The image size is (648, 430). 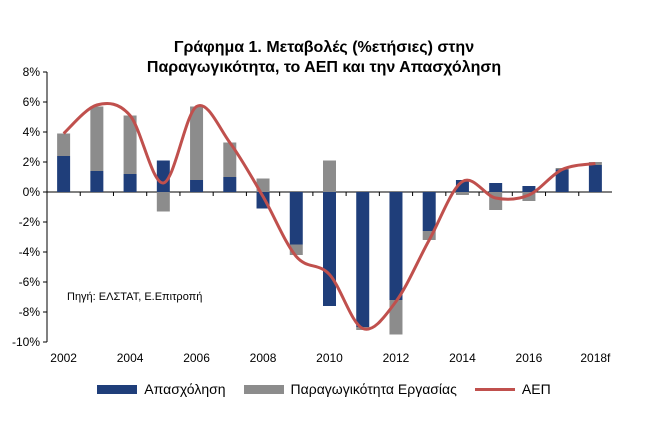 I want to click on legend: Απασχόληση Παραγωγικότητα Εργασίας ΑΕΠ, so click(x=324, y=389).